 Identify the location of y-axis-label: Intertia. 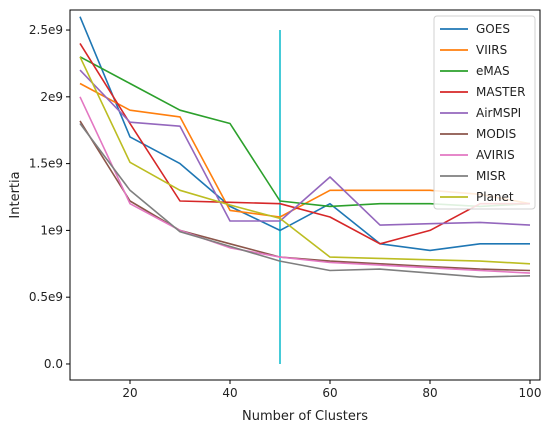
(15, 194).